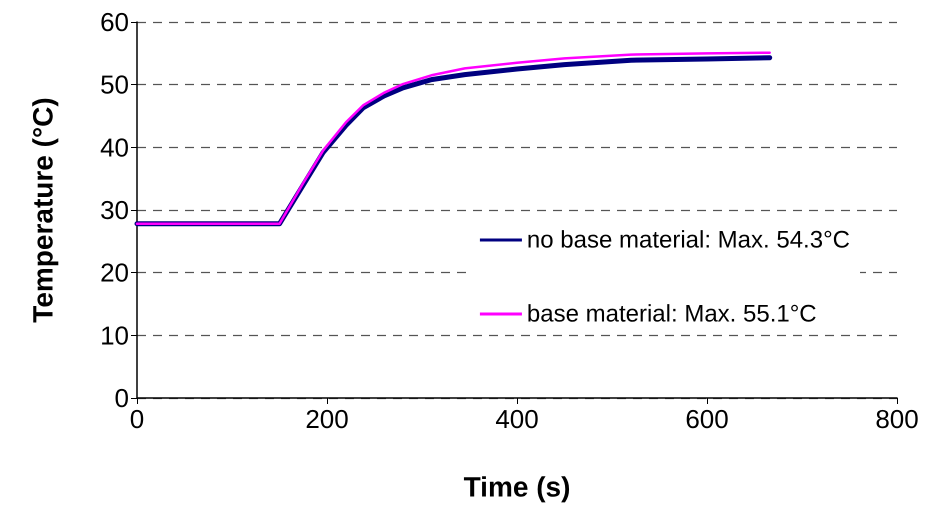 The image size is (930, 531). I want to click on y-tick-label: 30, so click(114, 210).